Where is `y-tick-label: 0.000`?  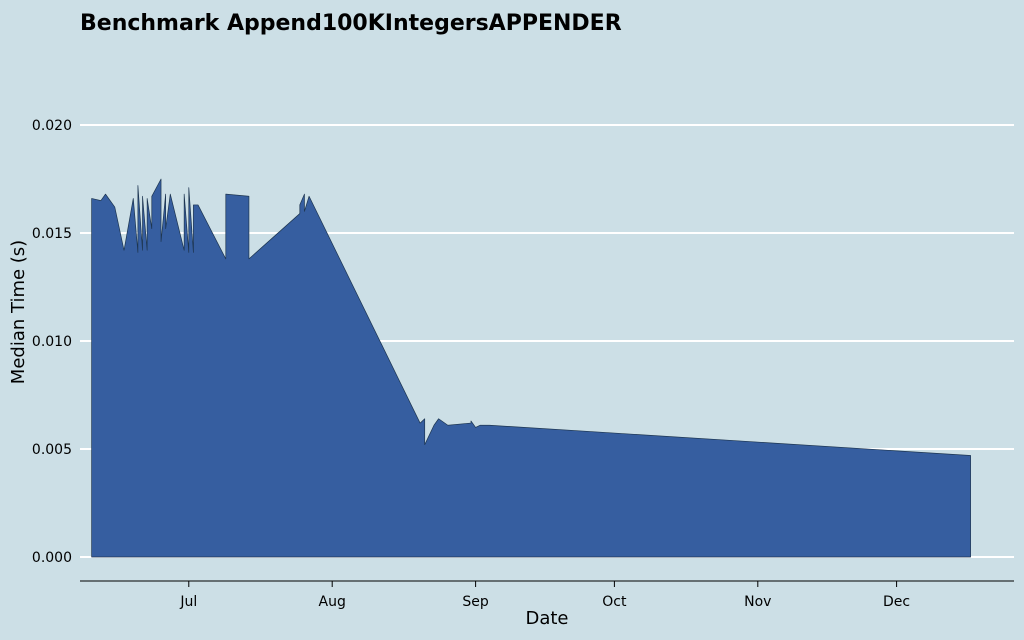 y-tick-label: 0.000 is located at coordinates (52, 558).